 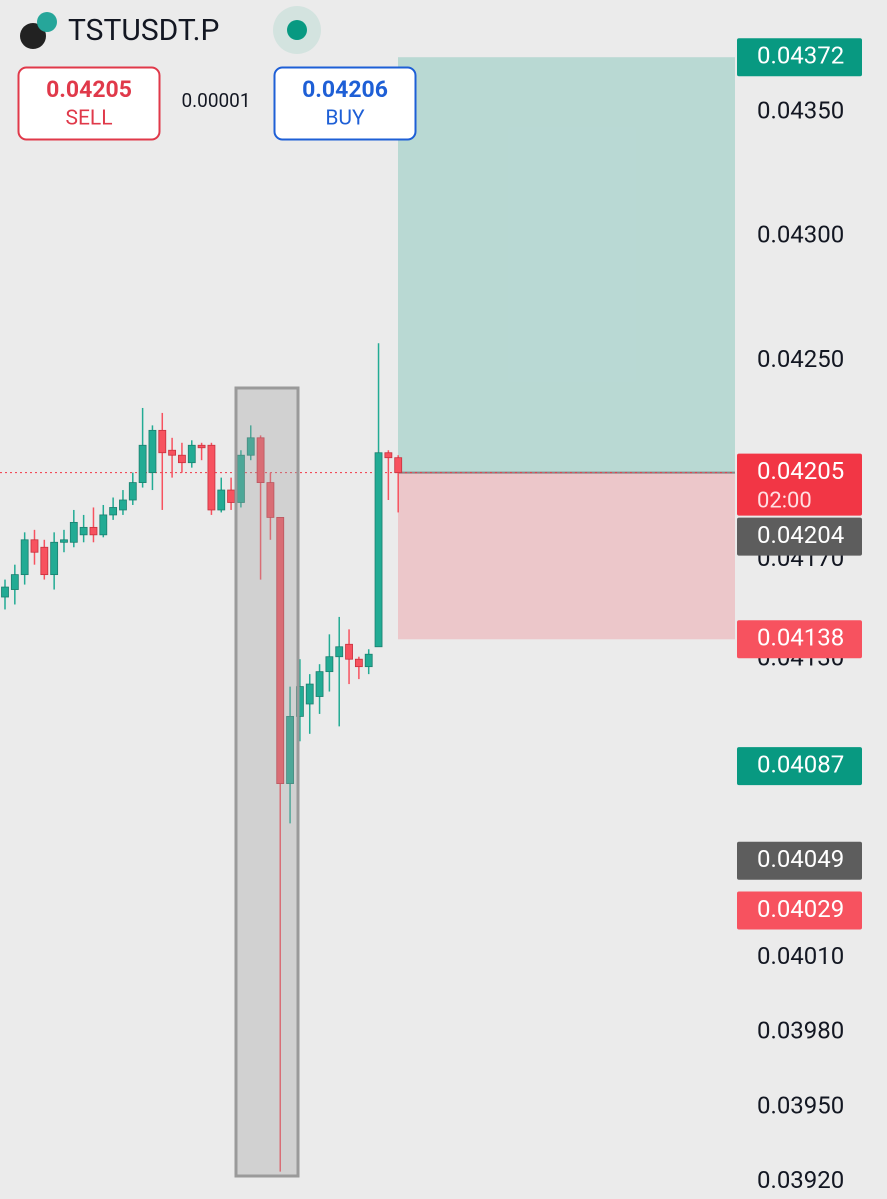 What do you see at coordinates (800, 956) in the screenshot?
I see `y-tick-label: 0.04010` at bounding box center [800, 956].